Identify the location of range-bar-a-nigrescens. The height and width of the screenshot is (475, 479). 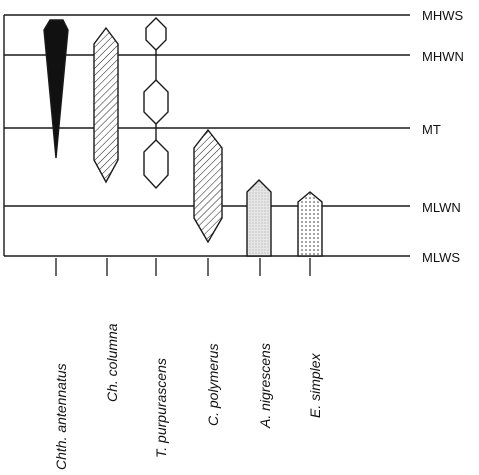
(259, 218).